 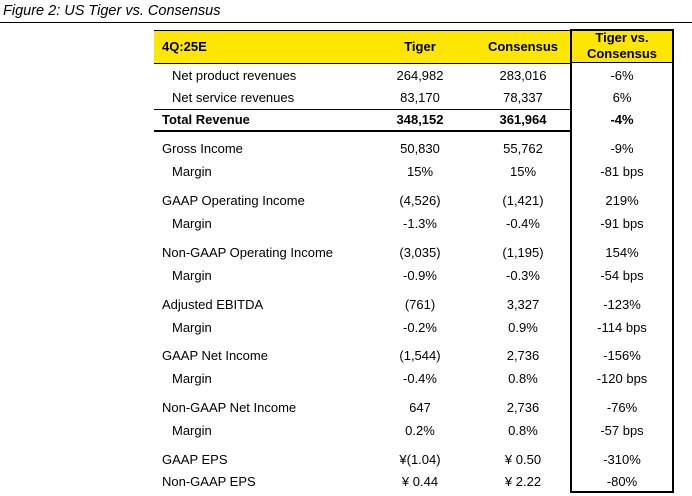 I want to click on row-tiger: 0.2%, so click(x=420, y=430).